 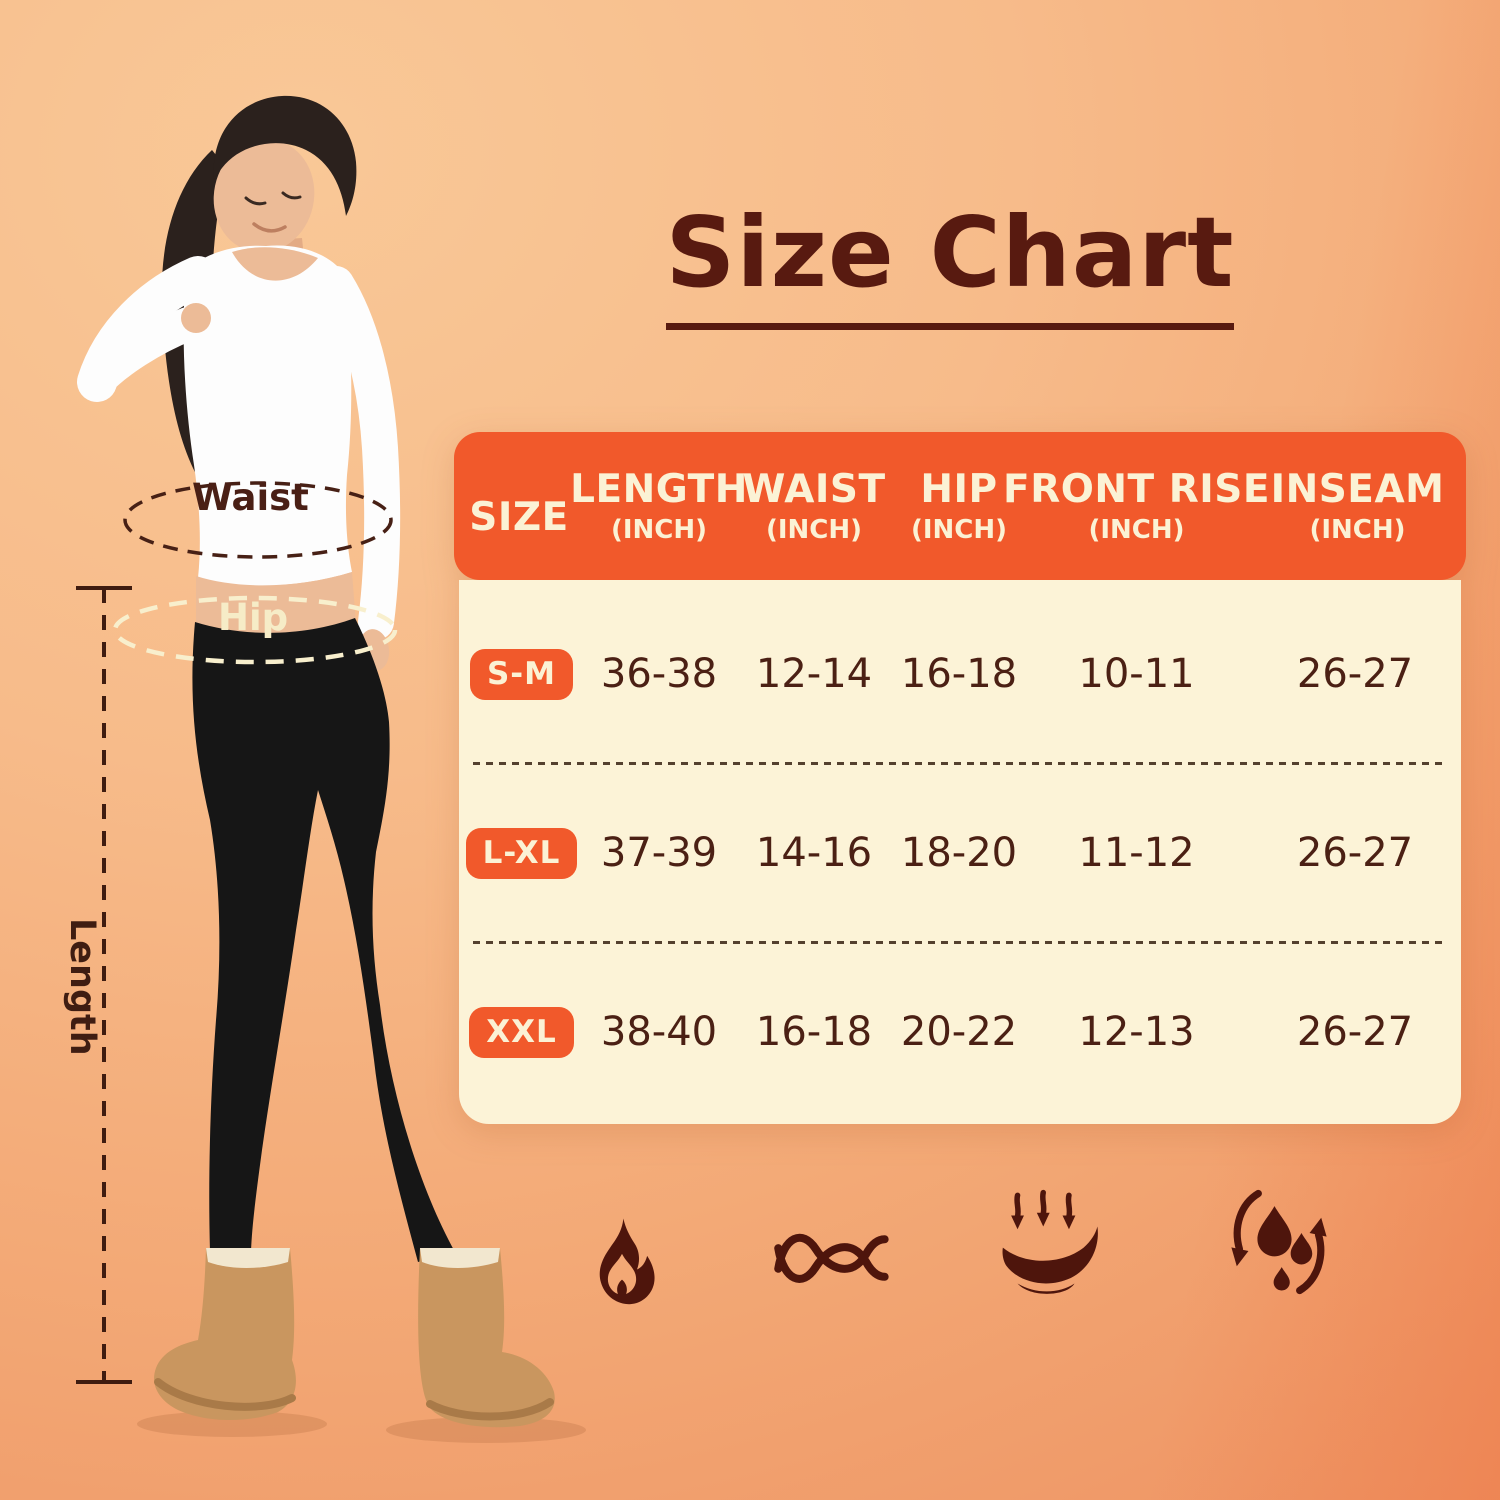 I want to click on cell-length: 36-38, so click(x=659, y=674).